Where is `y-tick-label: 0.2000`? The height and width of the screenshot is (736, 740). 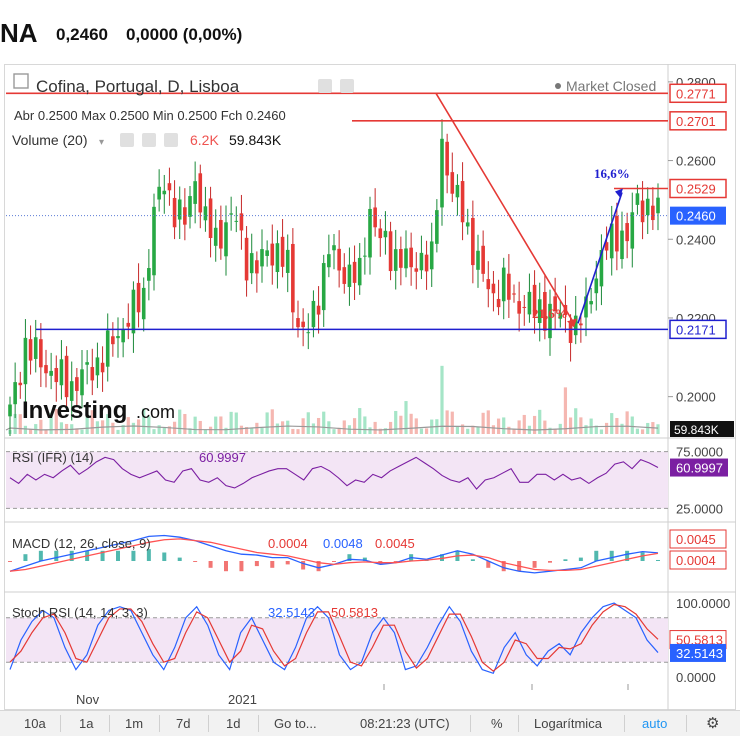 y-tick-label: 0.2000 is located at coordinates (696, 397).